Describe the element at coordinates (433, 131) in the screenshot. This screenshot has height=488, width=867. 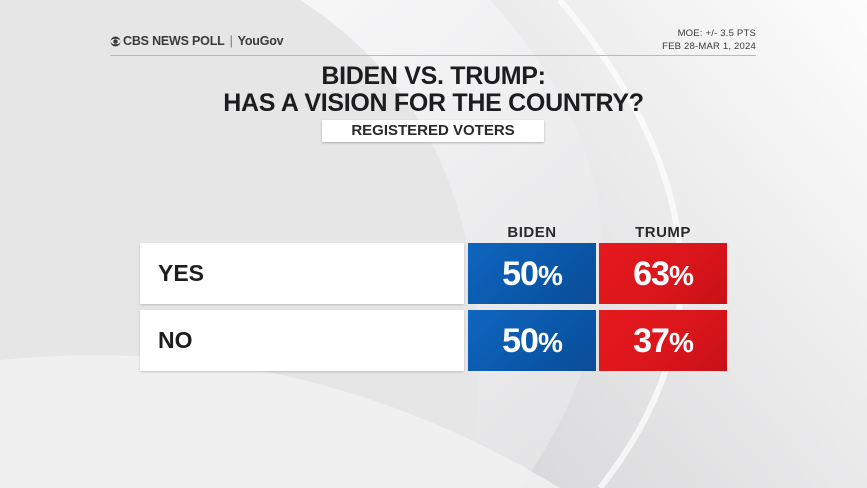
I see `chart-subtitle: REGISTERED VOTERS` at that location.